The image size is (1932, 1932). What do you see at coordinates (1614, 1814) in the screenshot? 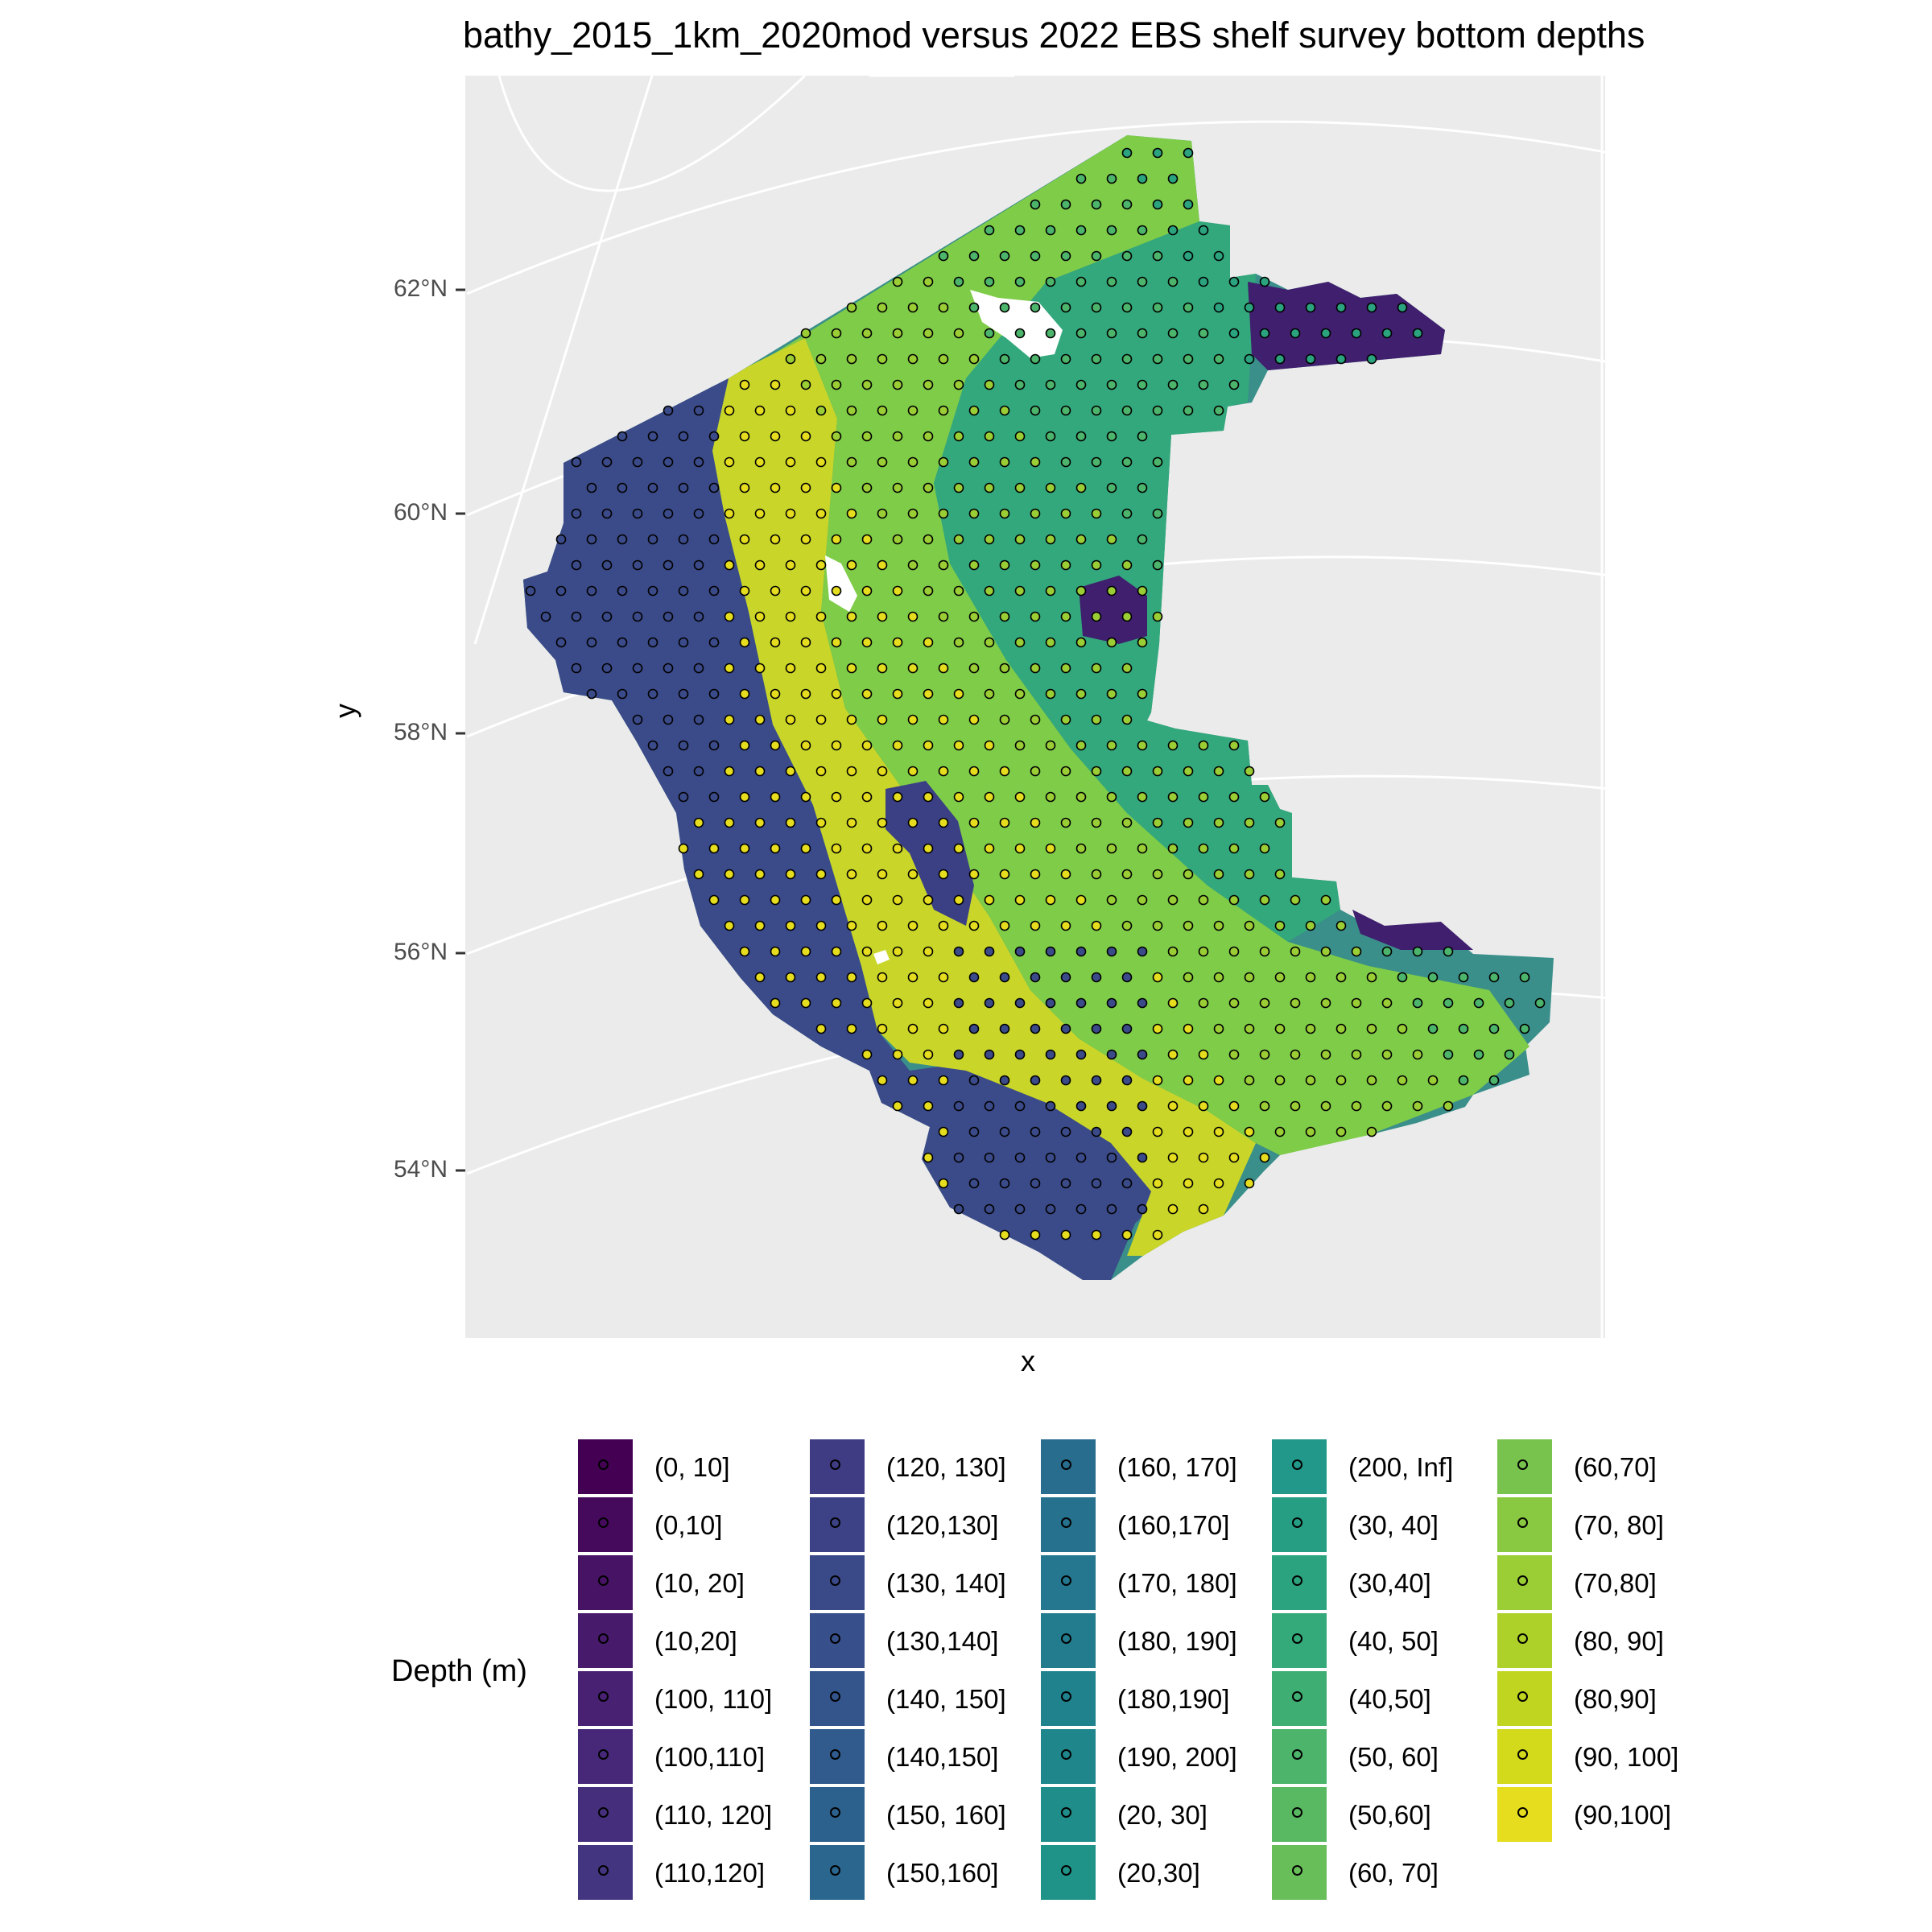
I see `legend-item: (90,100]` at bounding box center [1614, 1814].